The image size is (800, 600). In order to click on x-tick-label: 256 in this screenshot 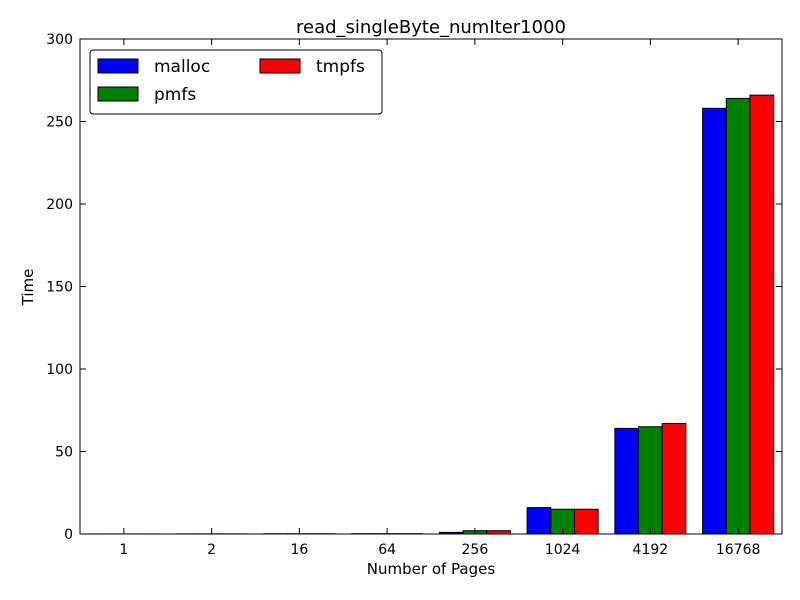, I will do `click(475, 550)`.